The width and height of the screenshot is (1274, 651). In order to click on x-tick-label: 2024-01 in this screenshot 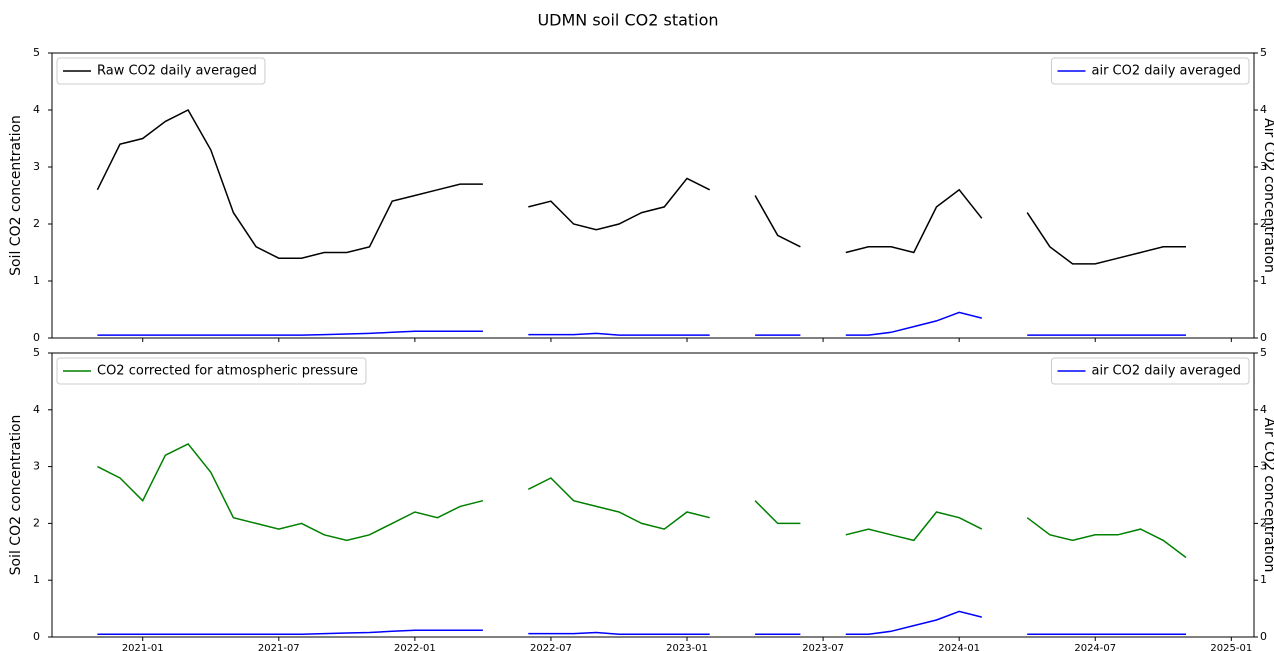, I will do `click(959, 647)`.